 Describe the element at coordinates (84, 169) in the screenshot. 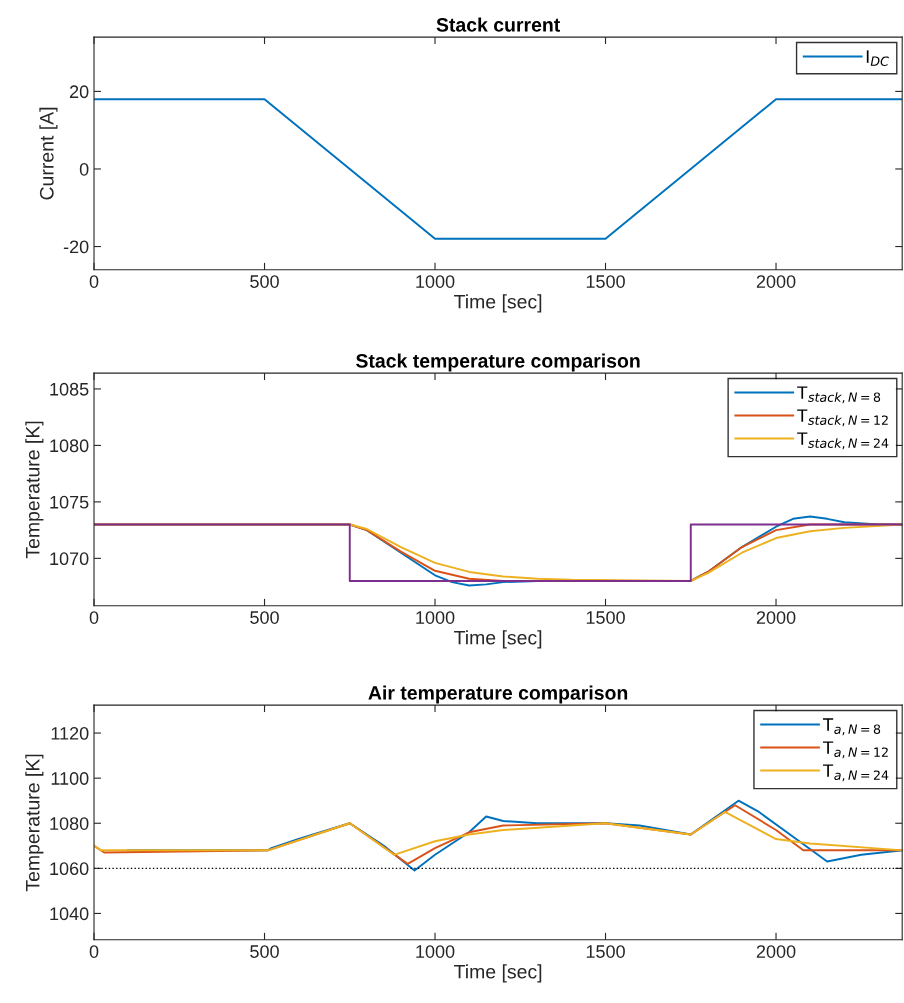

I see `y-tick-label: 0` at that location.